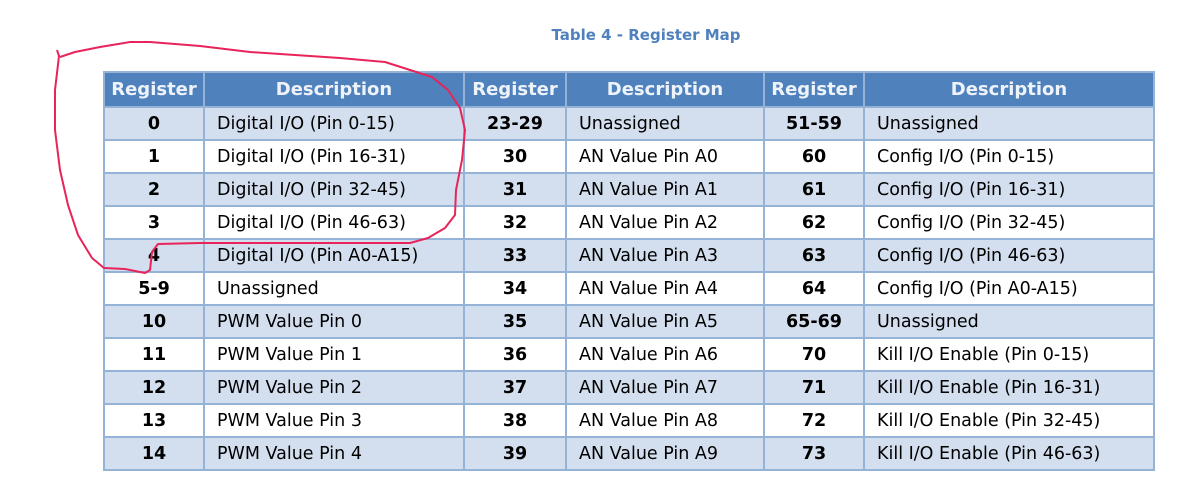 The width and height of the screenshot is (1188, 478). I want to click on register-cell: 72, so click(814, 420).